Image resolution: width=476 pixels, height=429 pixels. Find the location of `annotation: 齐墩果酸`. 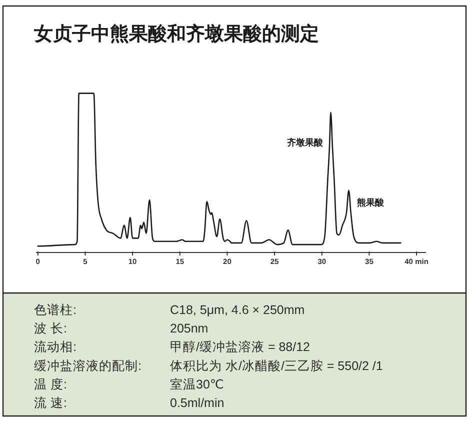

annotation: 齐墩果酸 is located at coordinates (304, 142).